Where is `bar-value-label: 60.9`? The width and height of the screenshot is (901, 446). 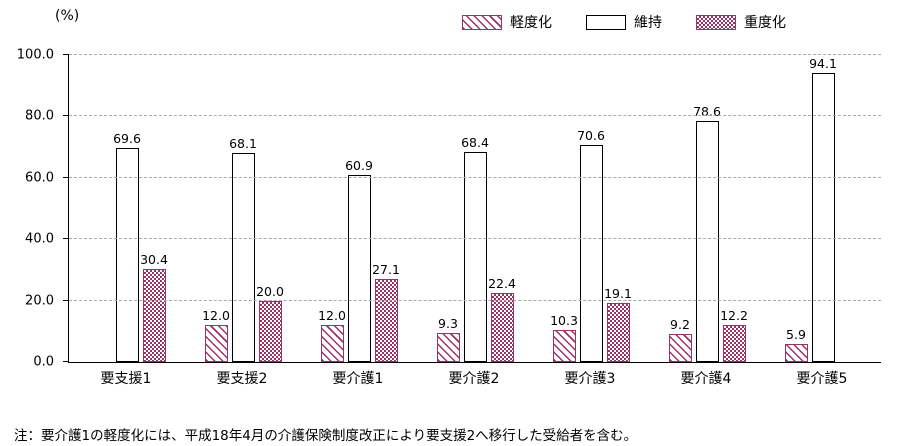 bar-value-label: 60.9 is located at coordinates (359, 166).